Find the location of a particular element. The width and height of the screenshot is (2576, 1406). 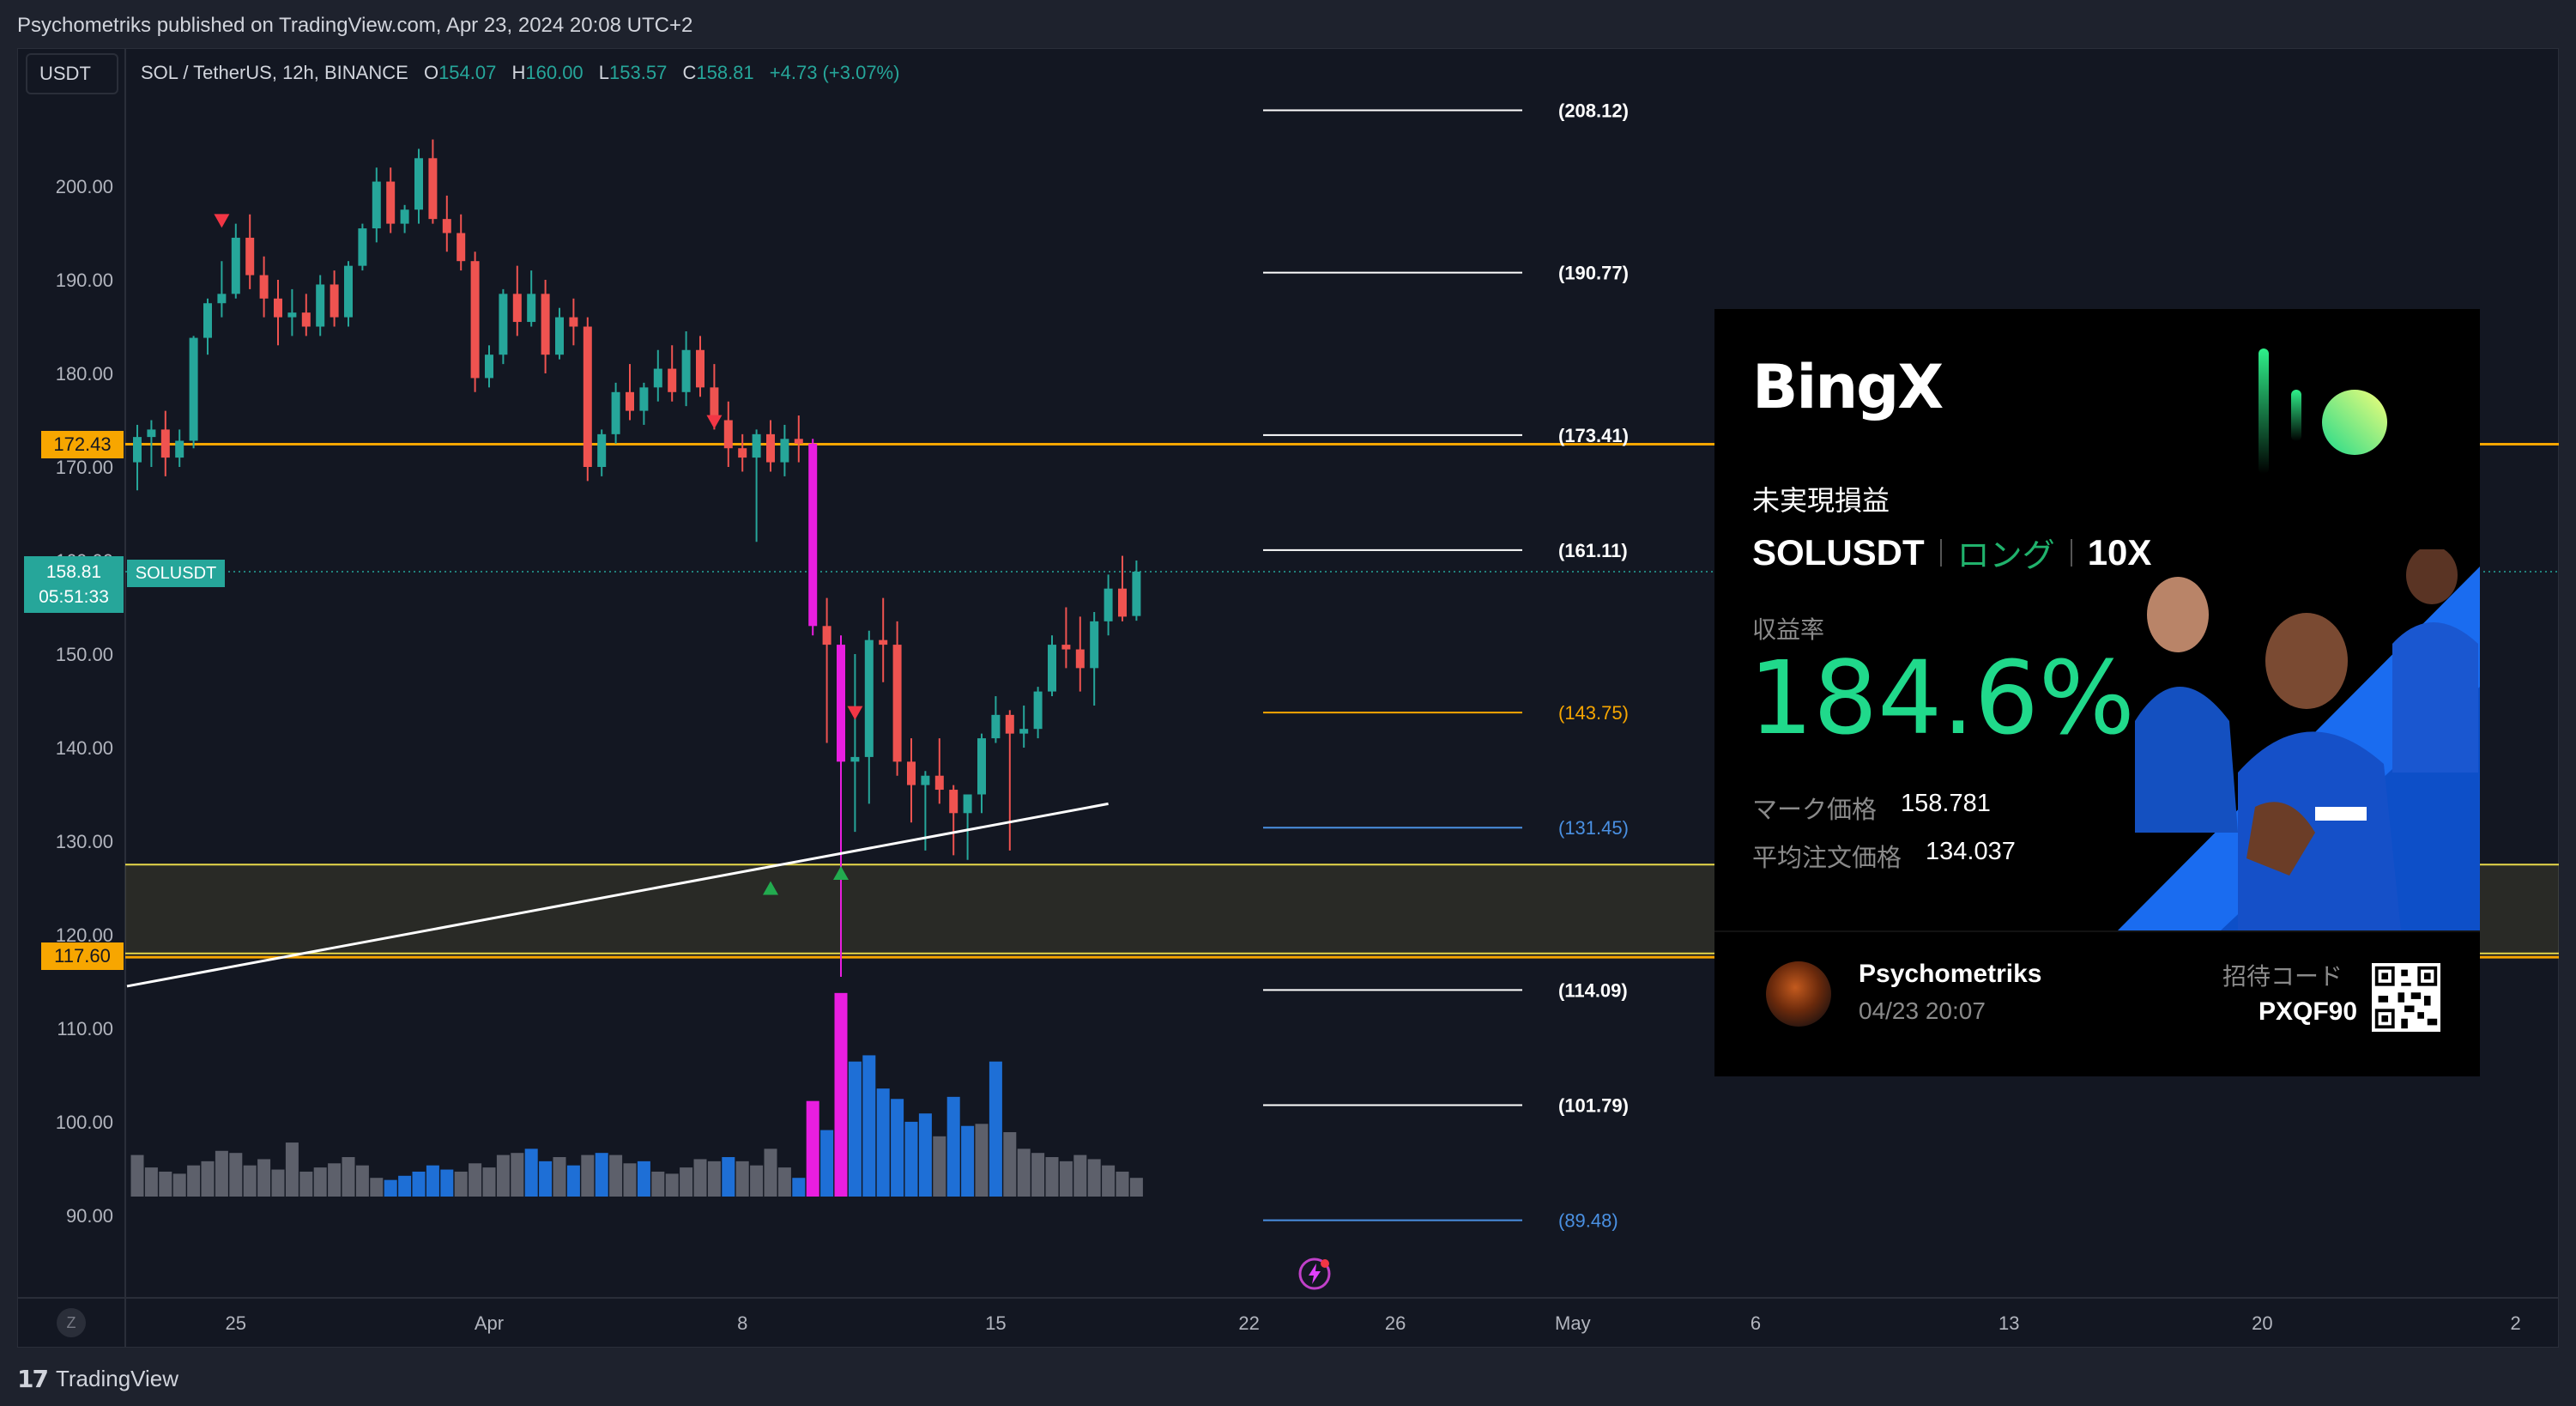

buy-signal-arrow is located at coordinates (770, 888).